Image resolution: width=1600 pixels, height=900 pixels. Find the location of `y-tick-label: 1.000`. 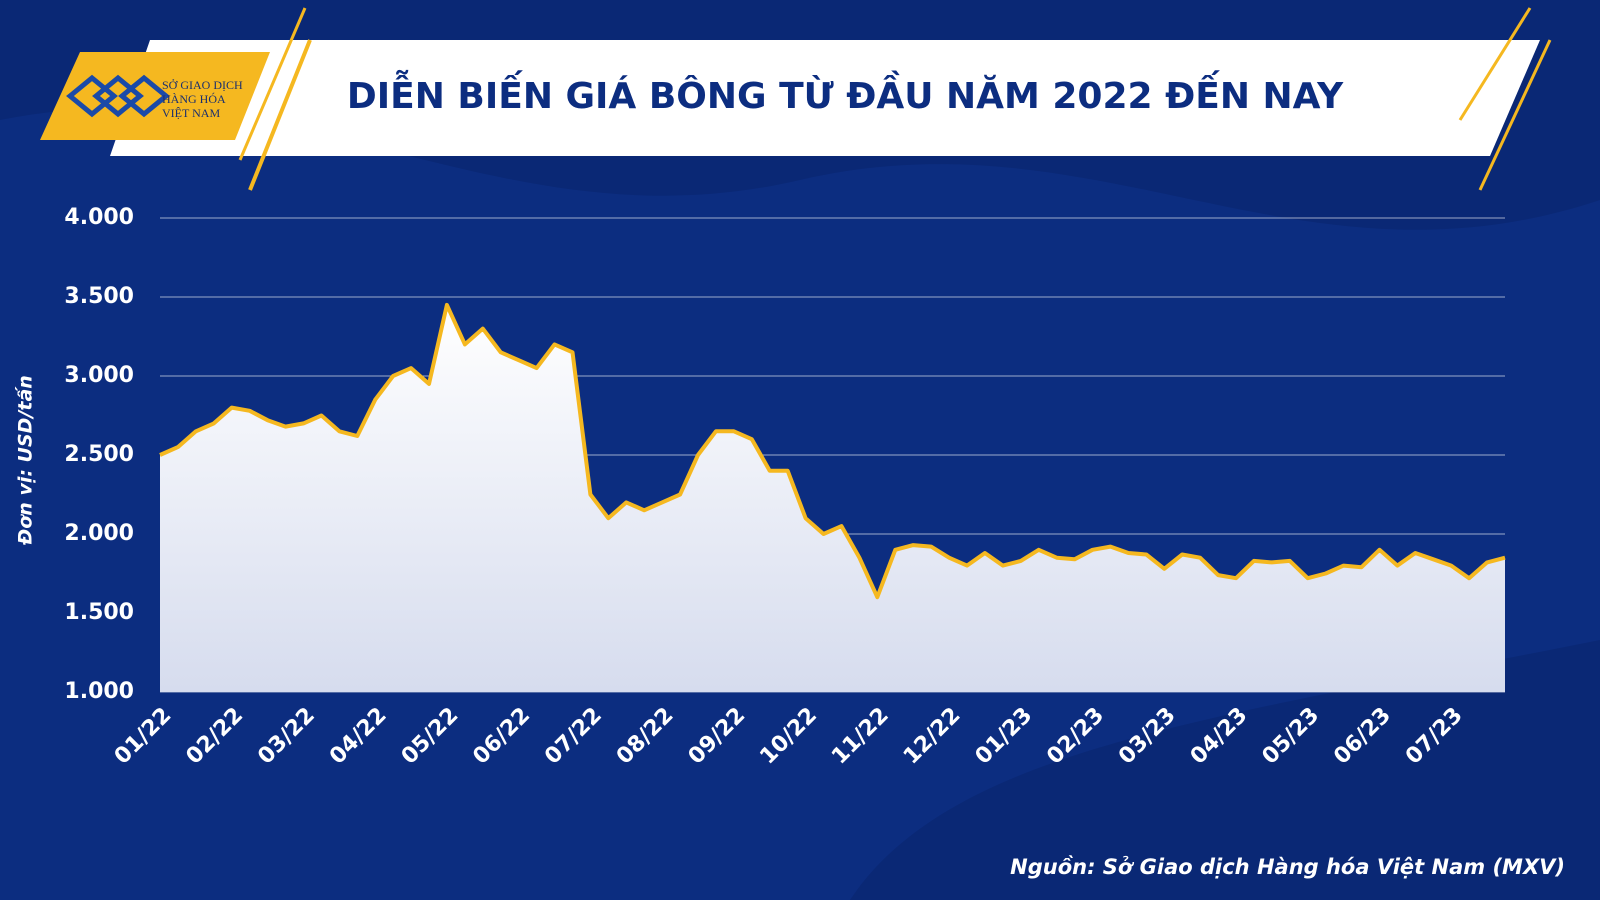

y-tick-label: 1.000 is located at coordinates (99, 691).